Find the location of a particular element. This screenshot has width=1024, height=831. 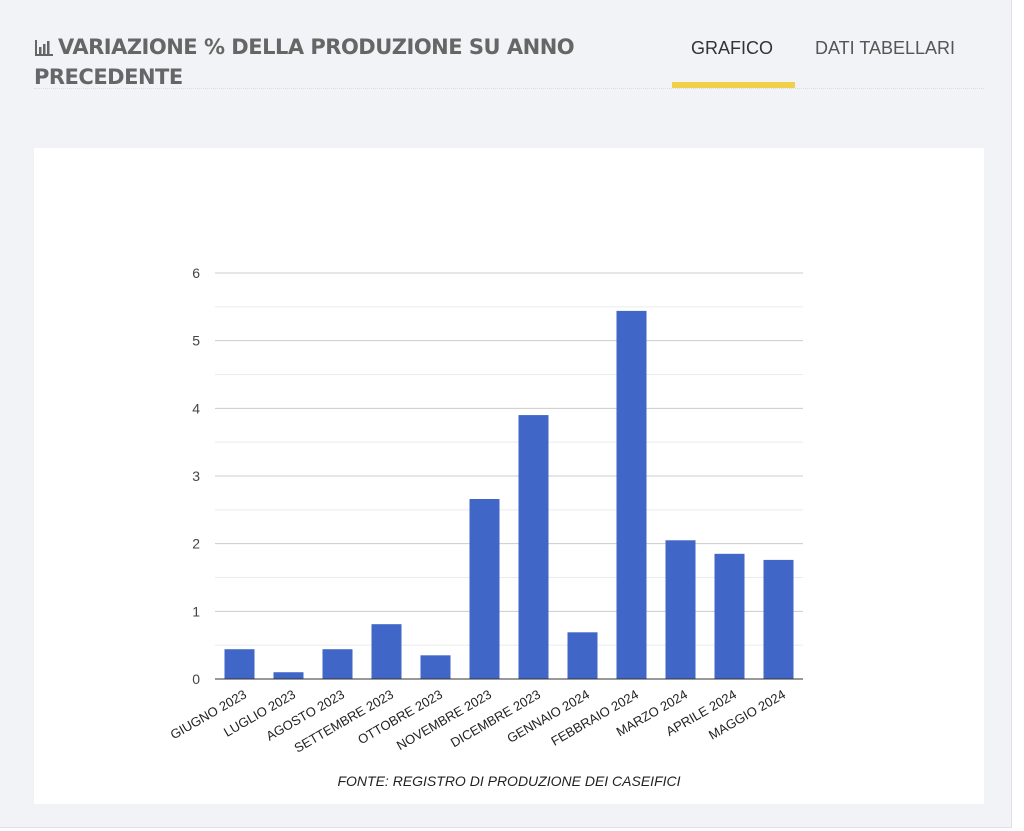

y-tick-label: 2 is located at coordinates (196, 544).